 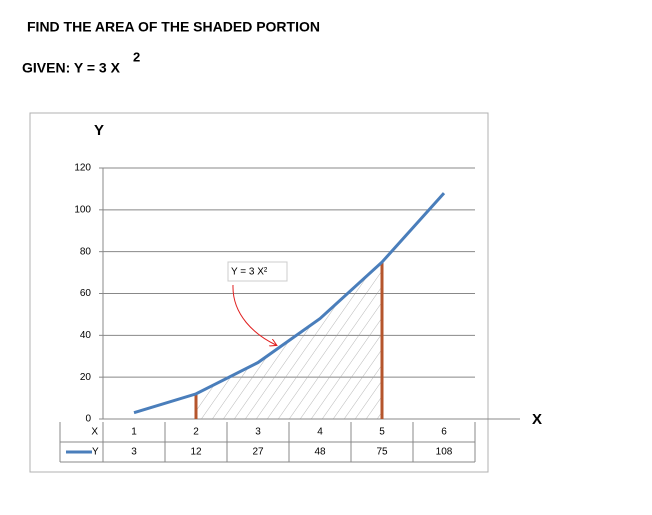 I want to click on y-tick-label: 20, so click(x=86, y=377).